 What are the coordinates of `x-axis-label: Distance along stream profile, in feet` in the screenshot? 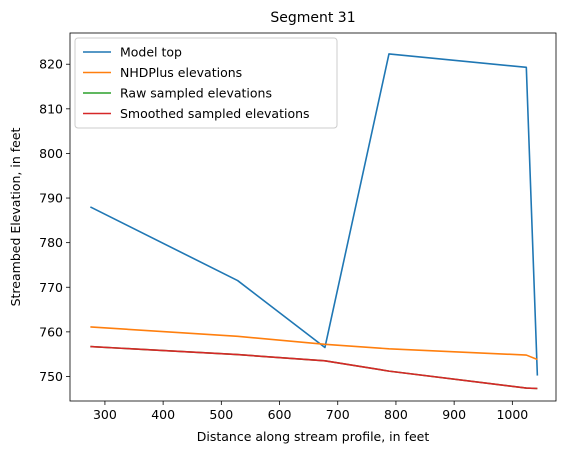 It's located at (313, 436).